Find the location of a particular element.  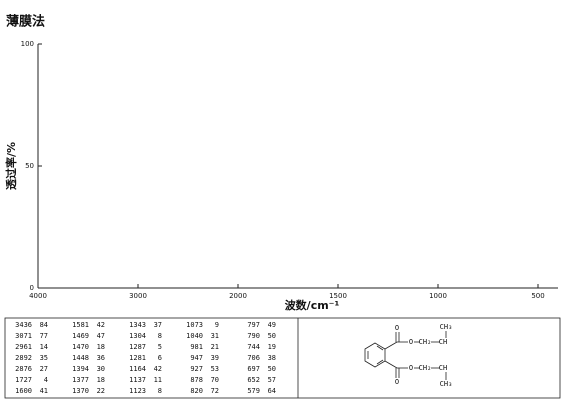

table-cell: 706 is located at coordinates (253, 358).